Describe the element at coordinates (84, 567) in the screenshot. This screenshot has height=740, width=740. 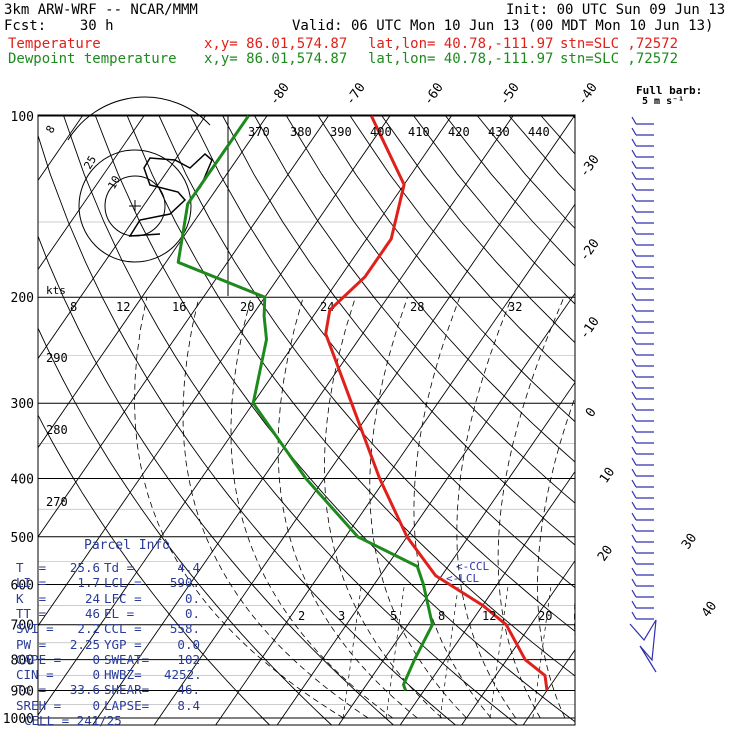
I see `parcel-info-value: 25.6` at that location.